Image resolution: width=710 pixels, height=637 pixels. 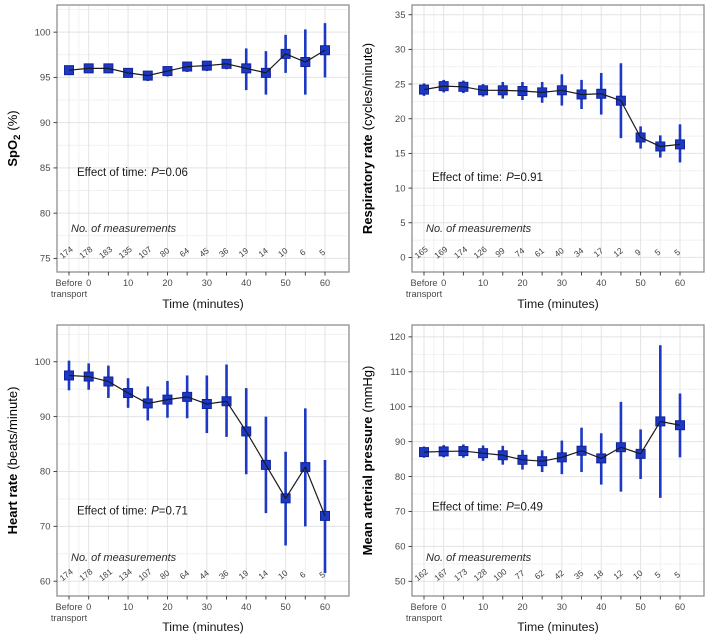 I want to click on effect-of-time-annotation: Effect of time: P=0.91, so click(x=487, y=178).